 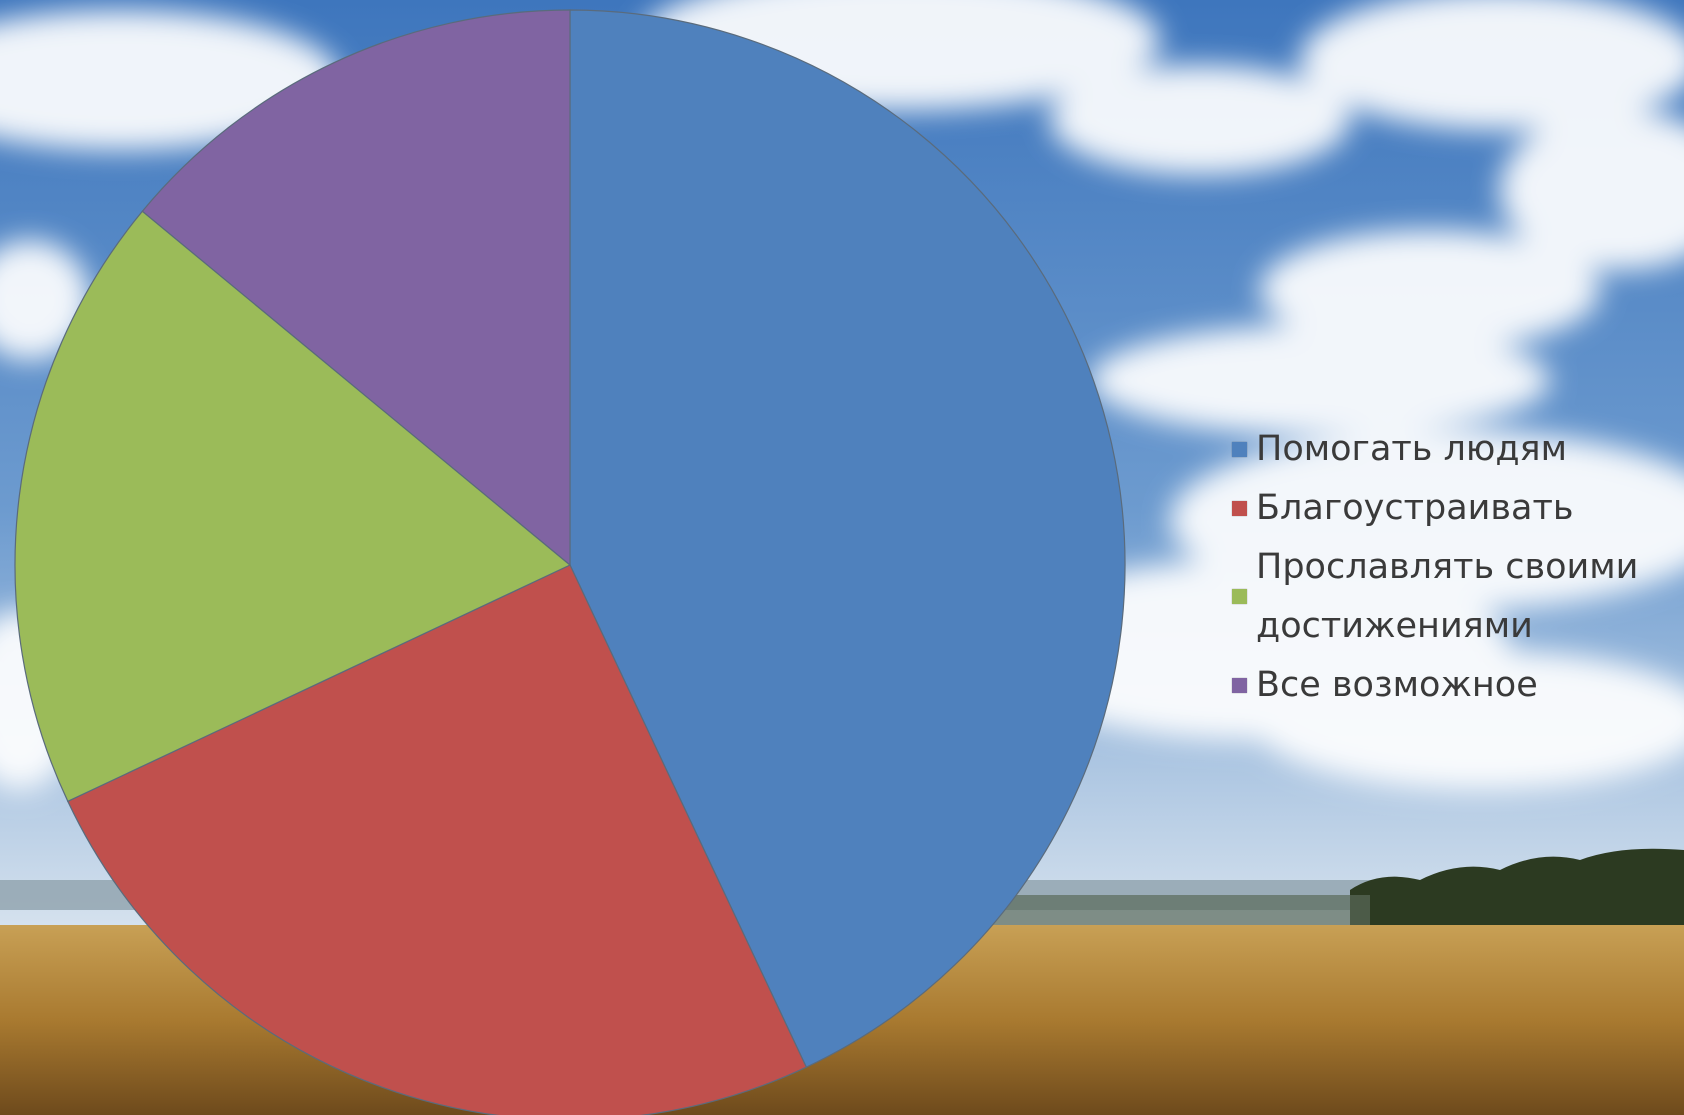 I want to click on legend-label: Прославлять своими достижениями, so click(x=1447, y=596).